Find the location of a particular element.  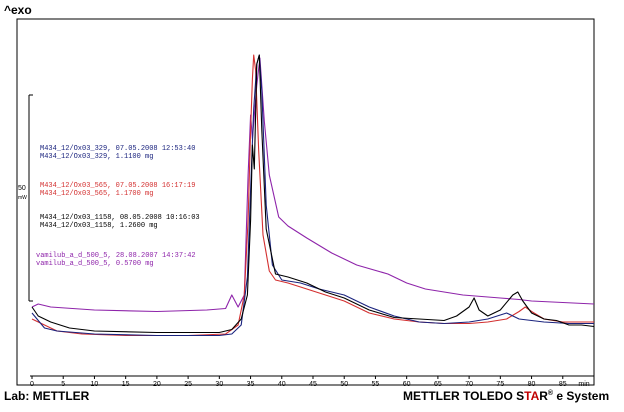

x-tick-label: 65 is located at coordinates (438, 384).